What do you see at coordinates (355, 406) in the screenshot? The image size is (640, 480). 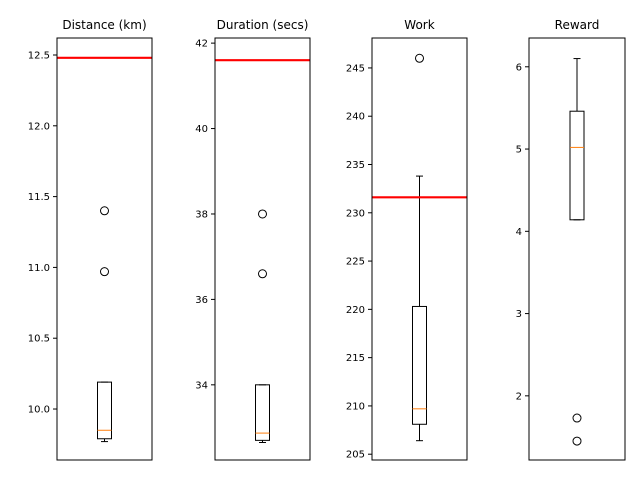 I see `y-tick-label: 210` at bounding box center [355, 406].